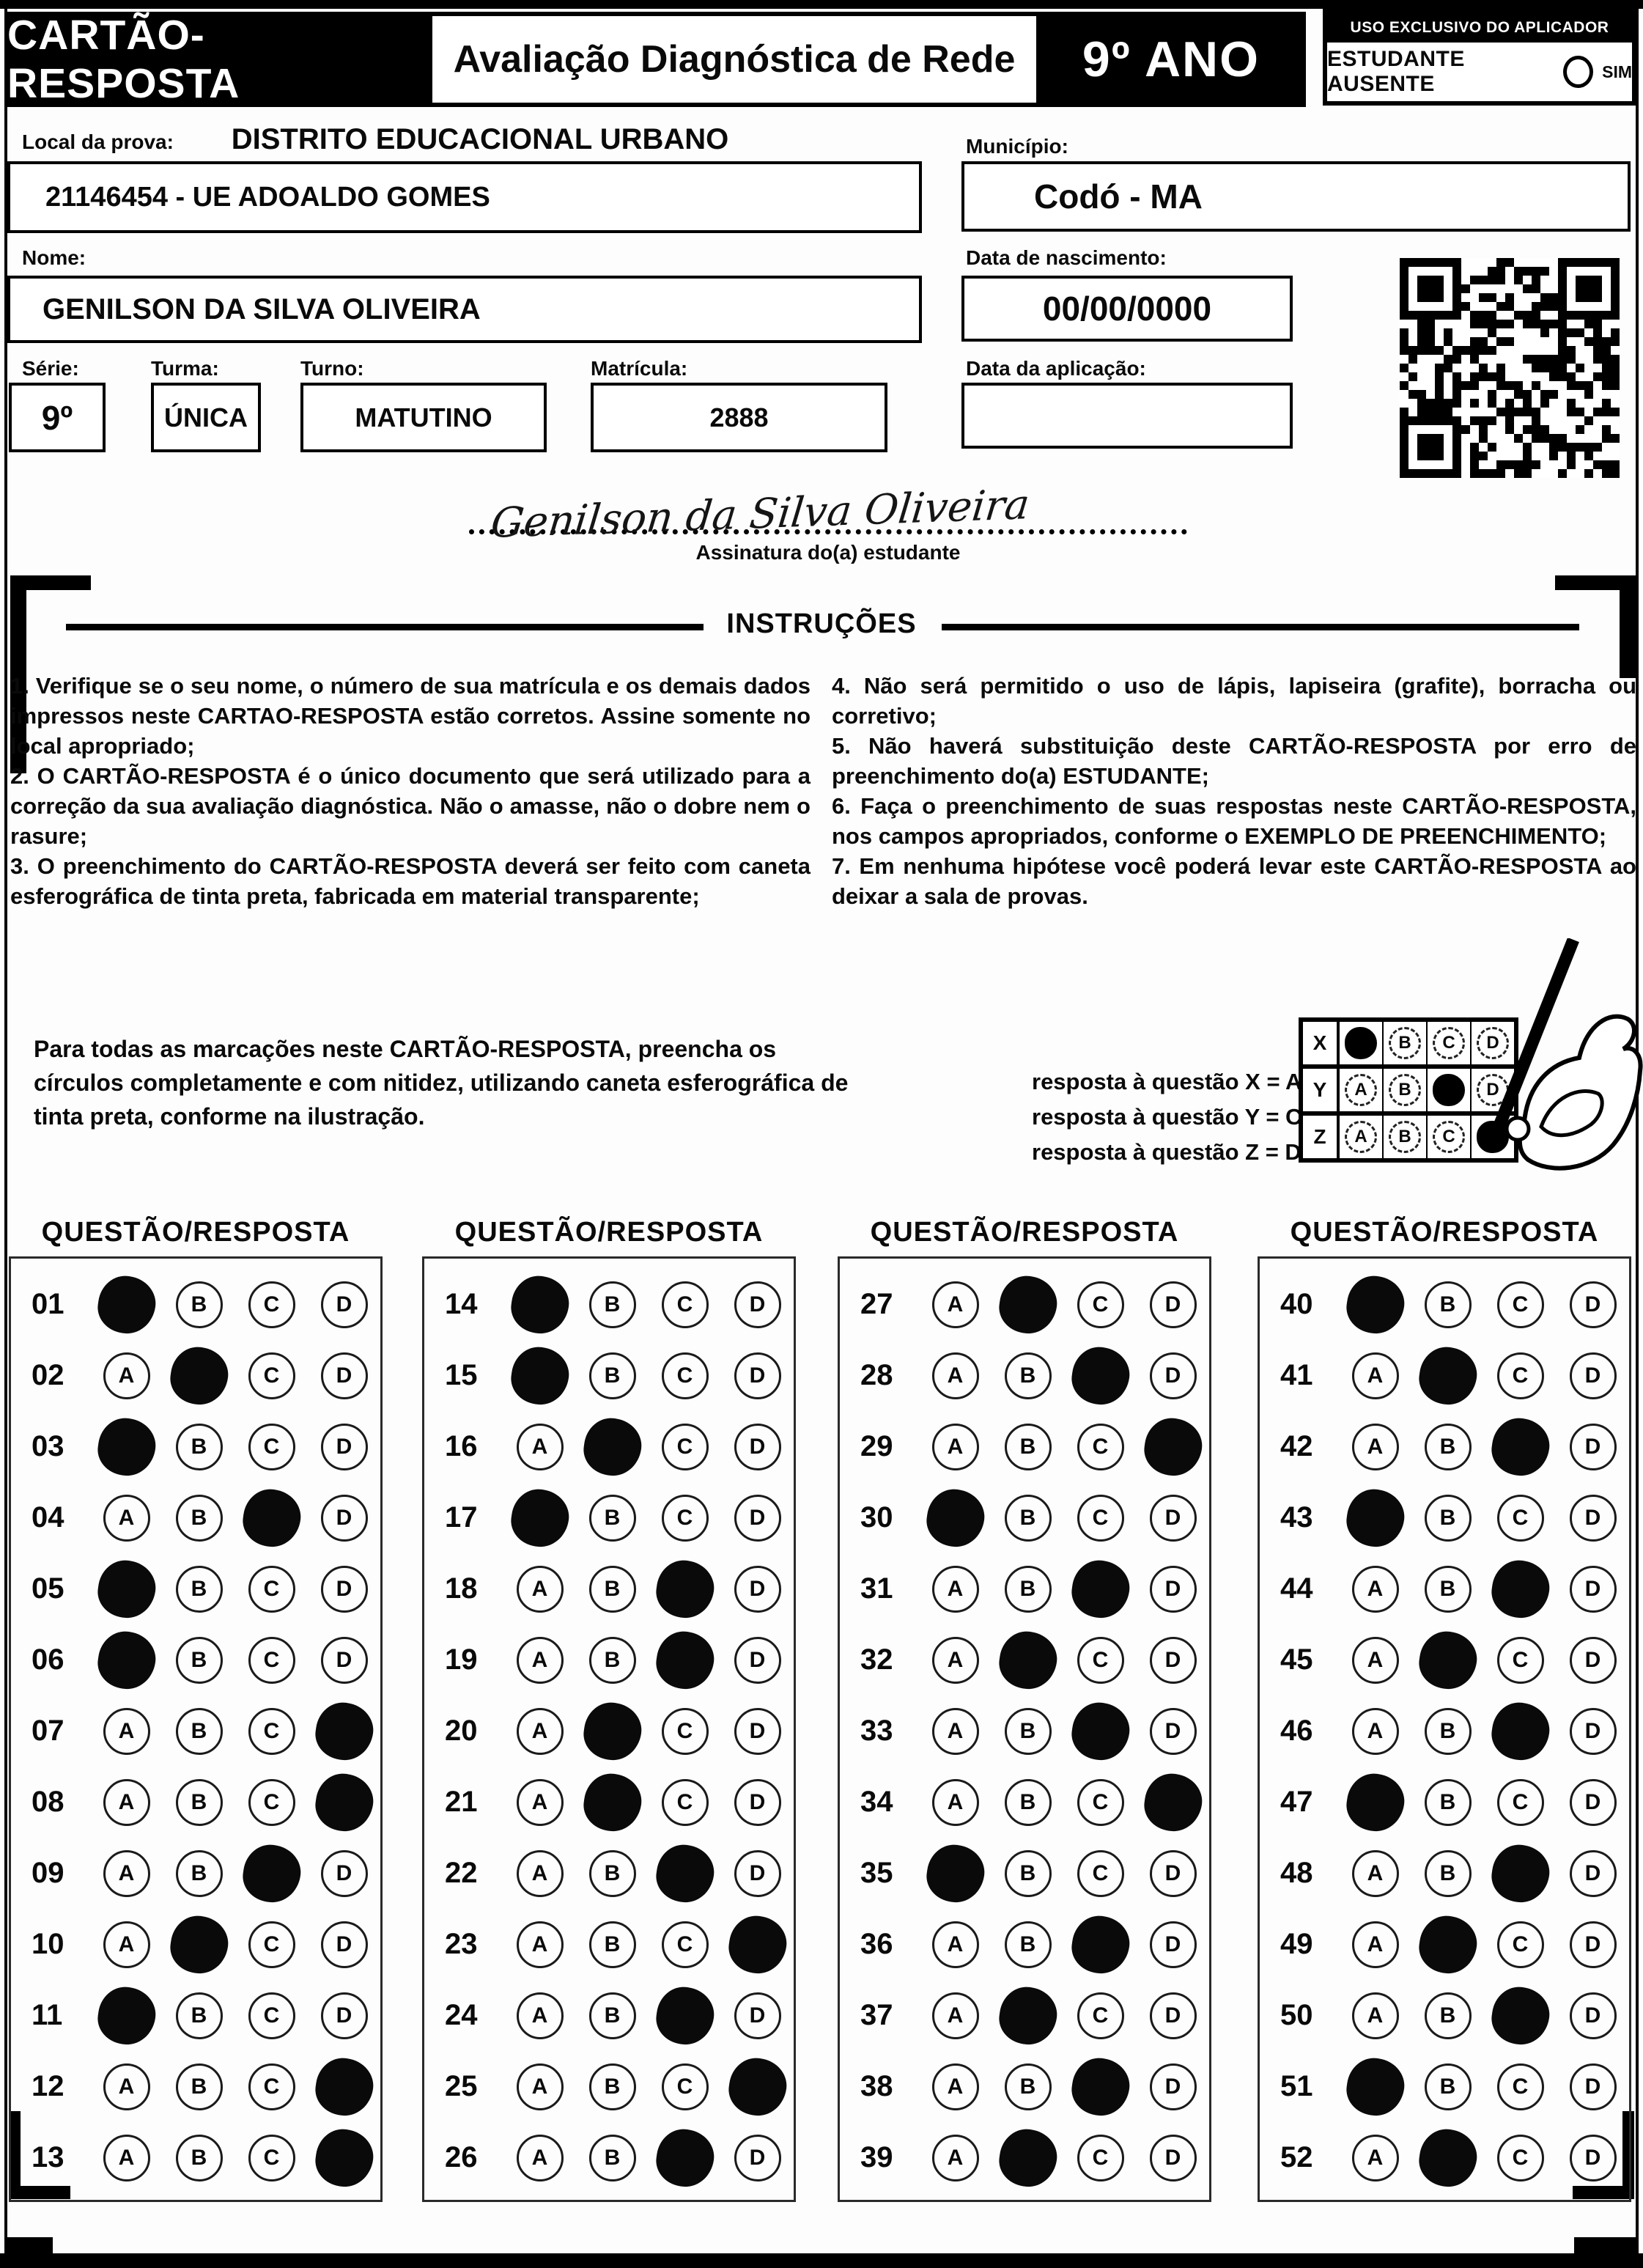 The height and width of the screenshot is (2268, 1643). What do you see at coordinates (1100, 2158) in the screenshot?
I see `bubble-q39-C: C` at bounding box center [1100, 2158].